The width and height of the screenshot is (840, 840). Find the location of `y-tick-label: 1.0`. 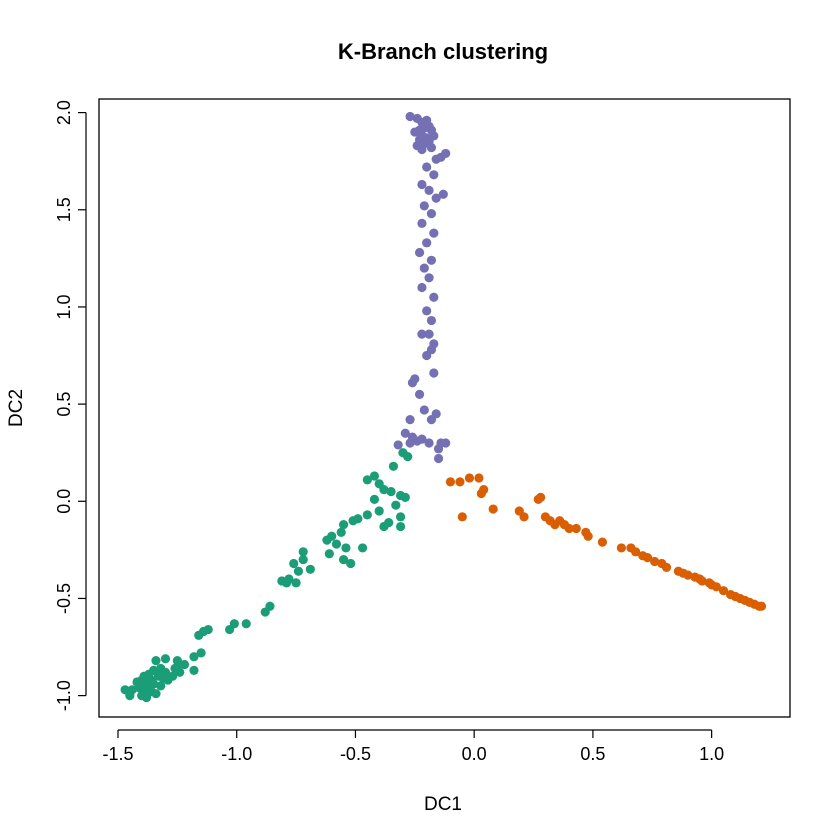

y-tick-label: 1.0 is located at coordinates (64, 306).